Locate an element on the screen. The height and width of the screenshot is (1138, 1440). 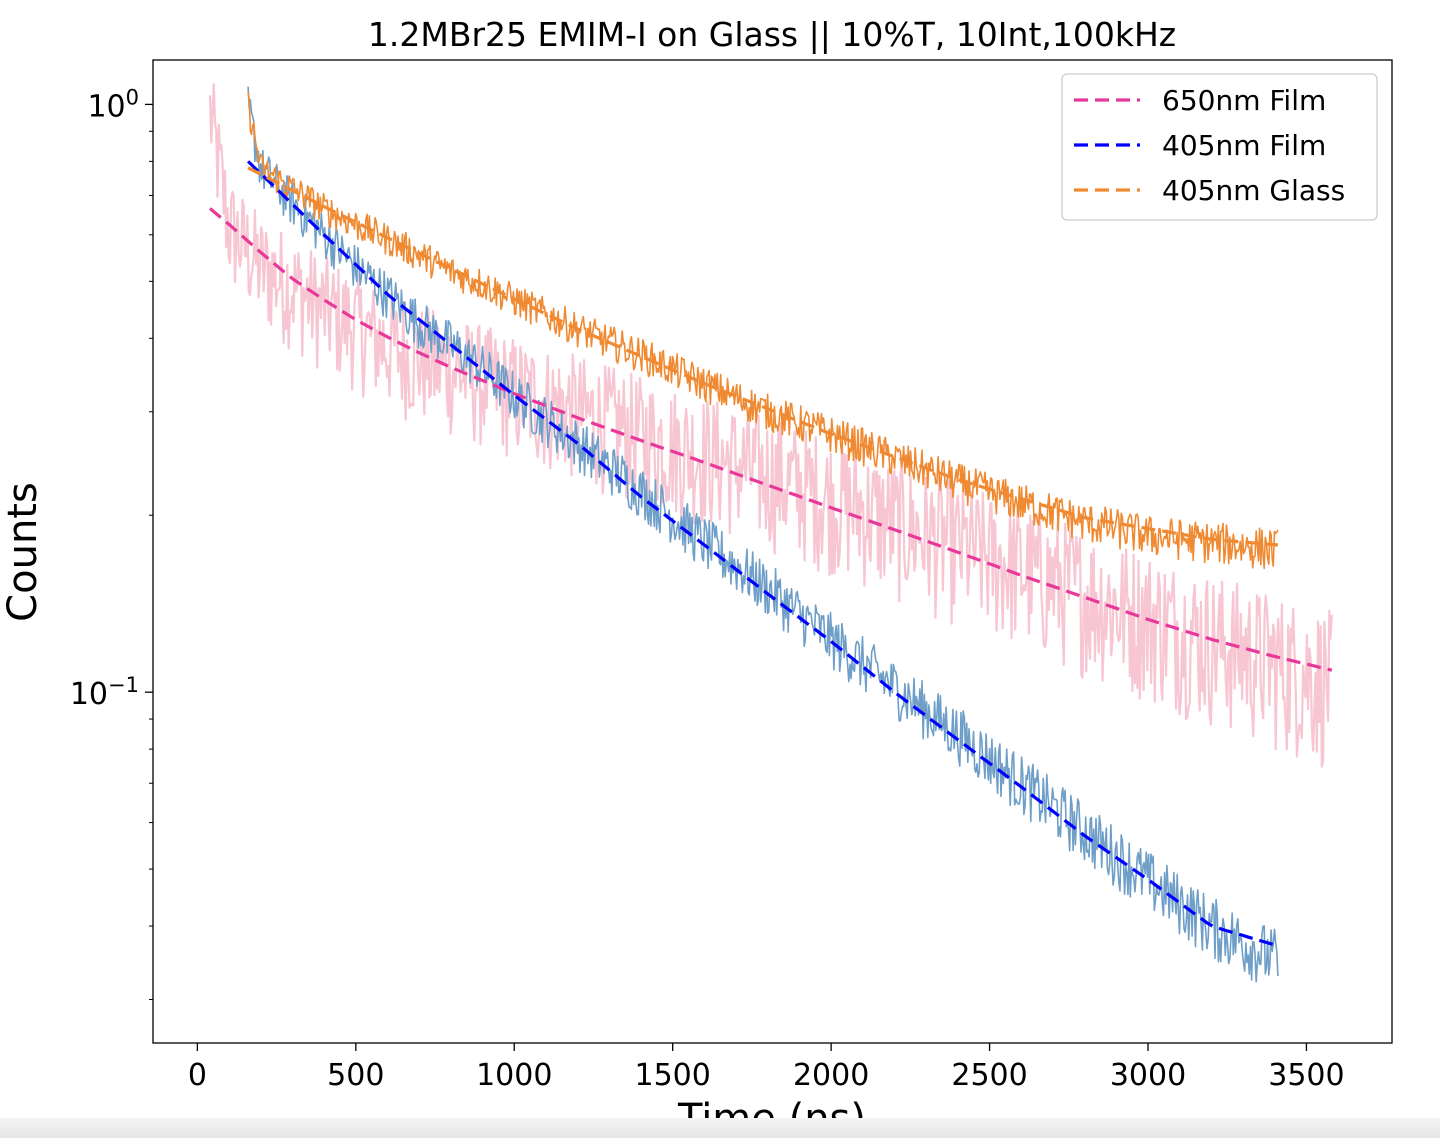
x-tick-label: 3500 is located at coordinates (1306, 1075).